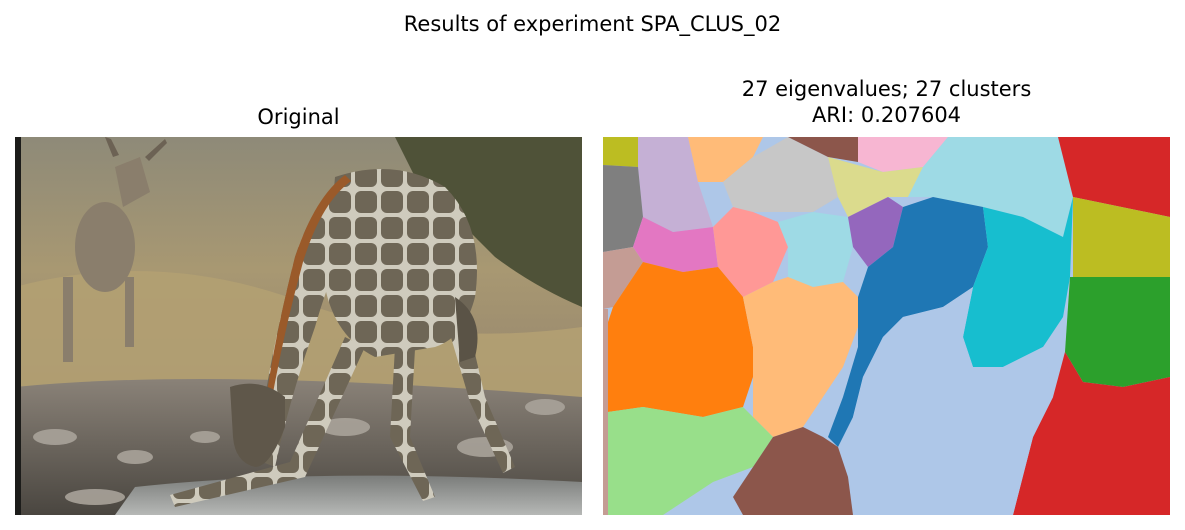 The image size is (1185, 530). I want to click on original-title-text: Original, so click(298, 117).